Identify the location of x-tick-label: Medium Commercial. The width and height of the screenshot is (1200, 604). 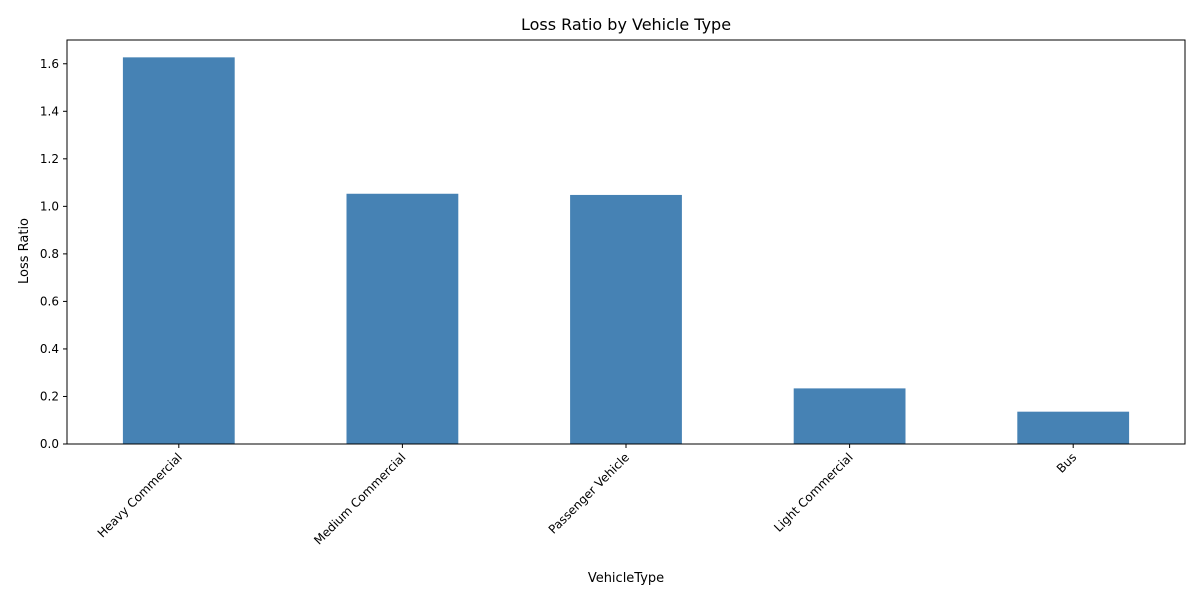
(359, 498).